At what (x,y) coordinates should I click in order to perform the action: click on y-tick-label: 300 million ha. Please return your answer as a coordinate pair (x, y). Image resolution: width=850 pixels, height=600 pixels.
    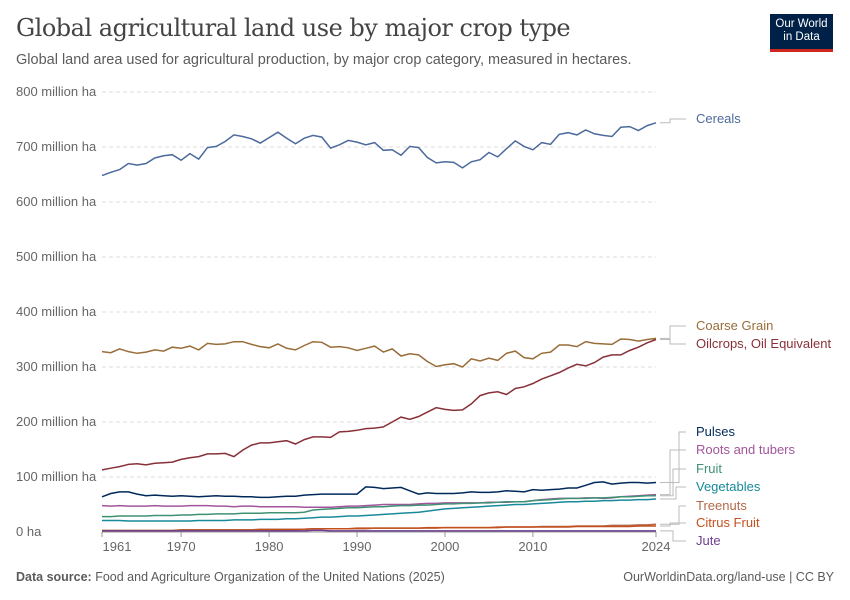
    Looking at the image, I should click on (56, 366).